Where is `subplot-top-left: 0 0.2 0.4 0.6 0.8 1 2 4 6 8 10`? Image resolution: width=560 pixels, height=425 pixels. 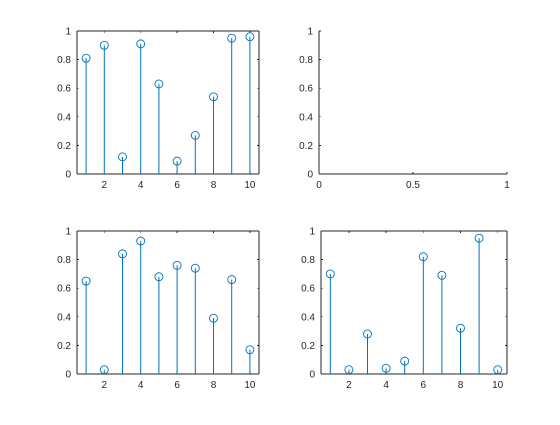 subplot-top-left: 0 0.2 0.4 0.6 0.8 1 2 4 6 8 10 is located at coordinates (158, 109).